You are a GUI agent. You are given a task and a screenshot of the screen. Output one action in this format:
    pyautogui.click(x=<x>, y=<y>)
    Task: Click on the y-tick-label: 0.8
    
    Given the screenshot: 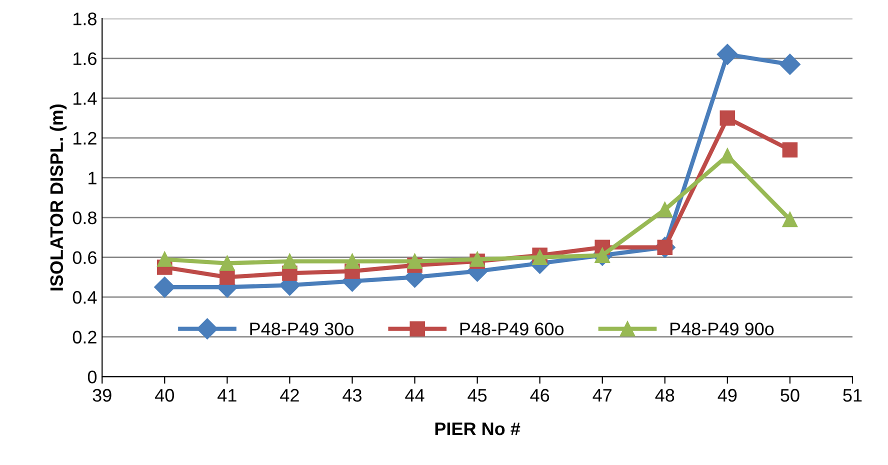 What is the action you would take?
    pyautogui.click(x=84, y=217)
    